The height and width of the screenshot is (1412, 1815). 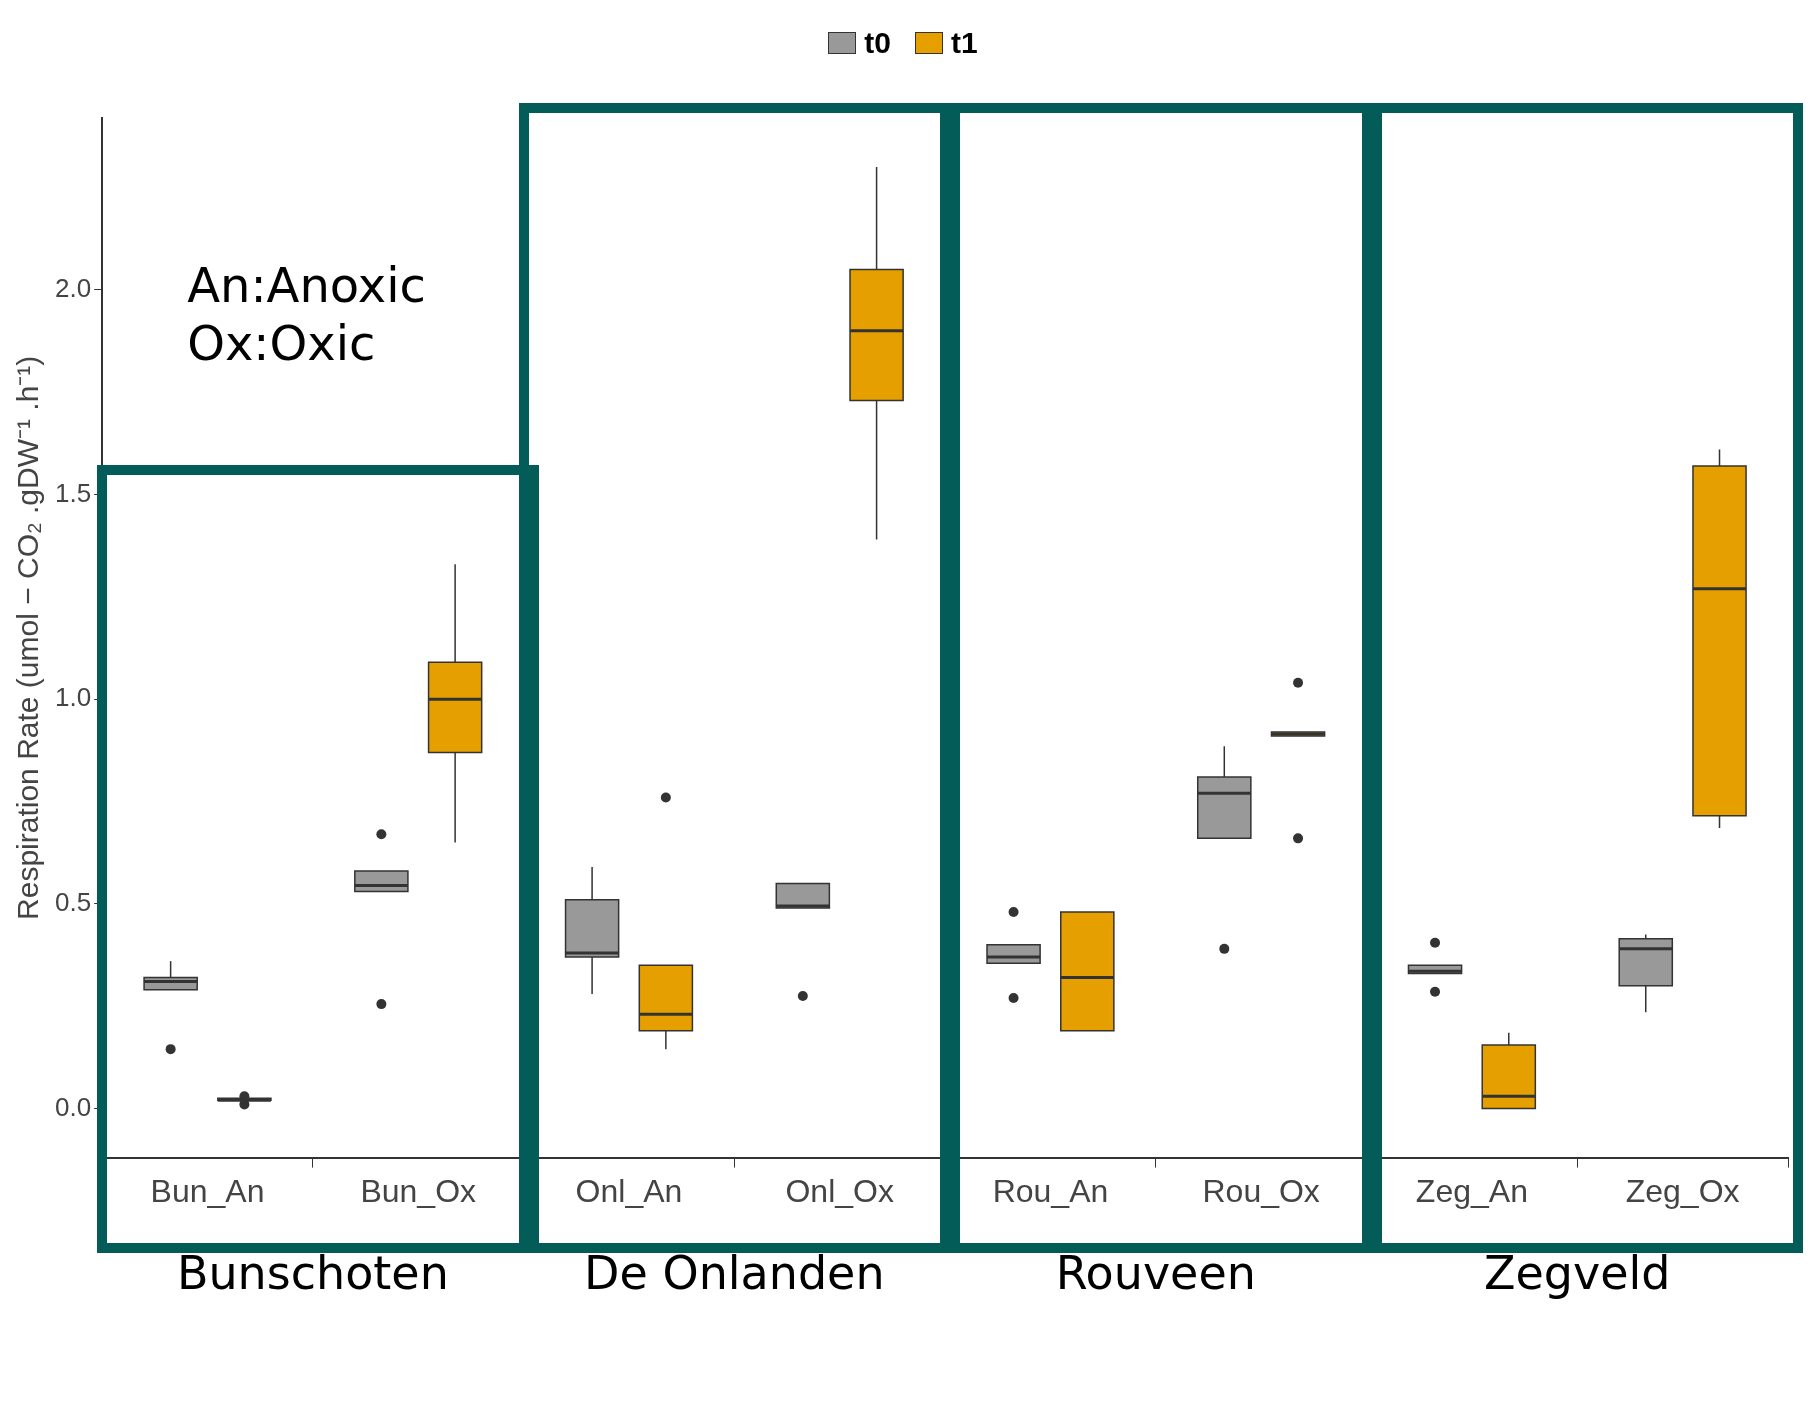 I want to click on y-axis-title: Respiration Rate (umol − CO₂ .gDW⁻¹ .h⁻¹), so click(x=28, y=637).